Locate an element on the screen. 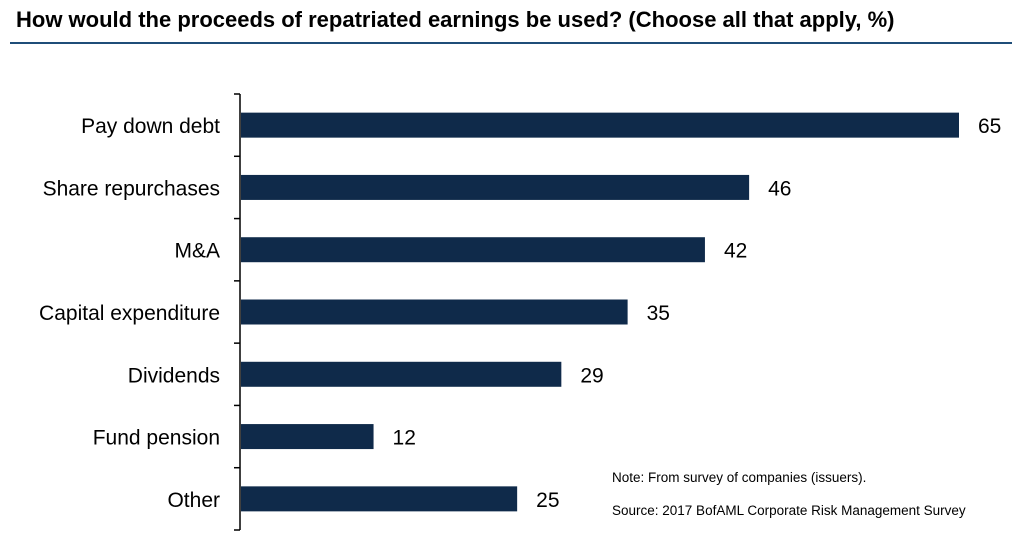 The image size is (1024, 545). category-label: Pay down debt is located at coordinates (150, 126).